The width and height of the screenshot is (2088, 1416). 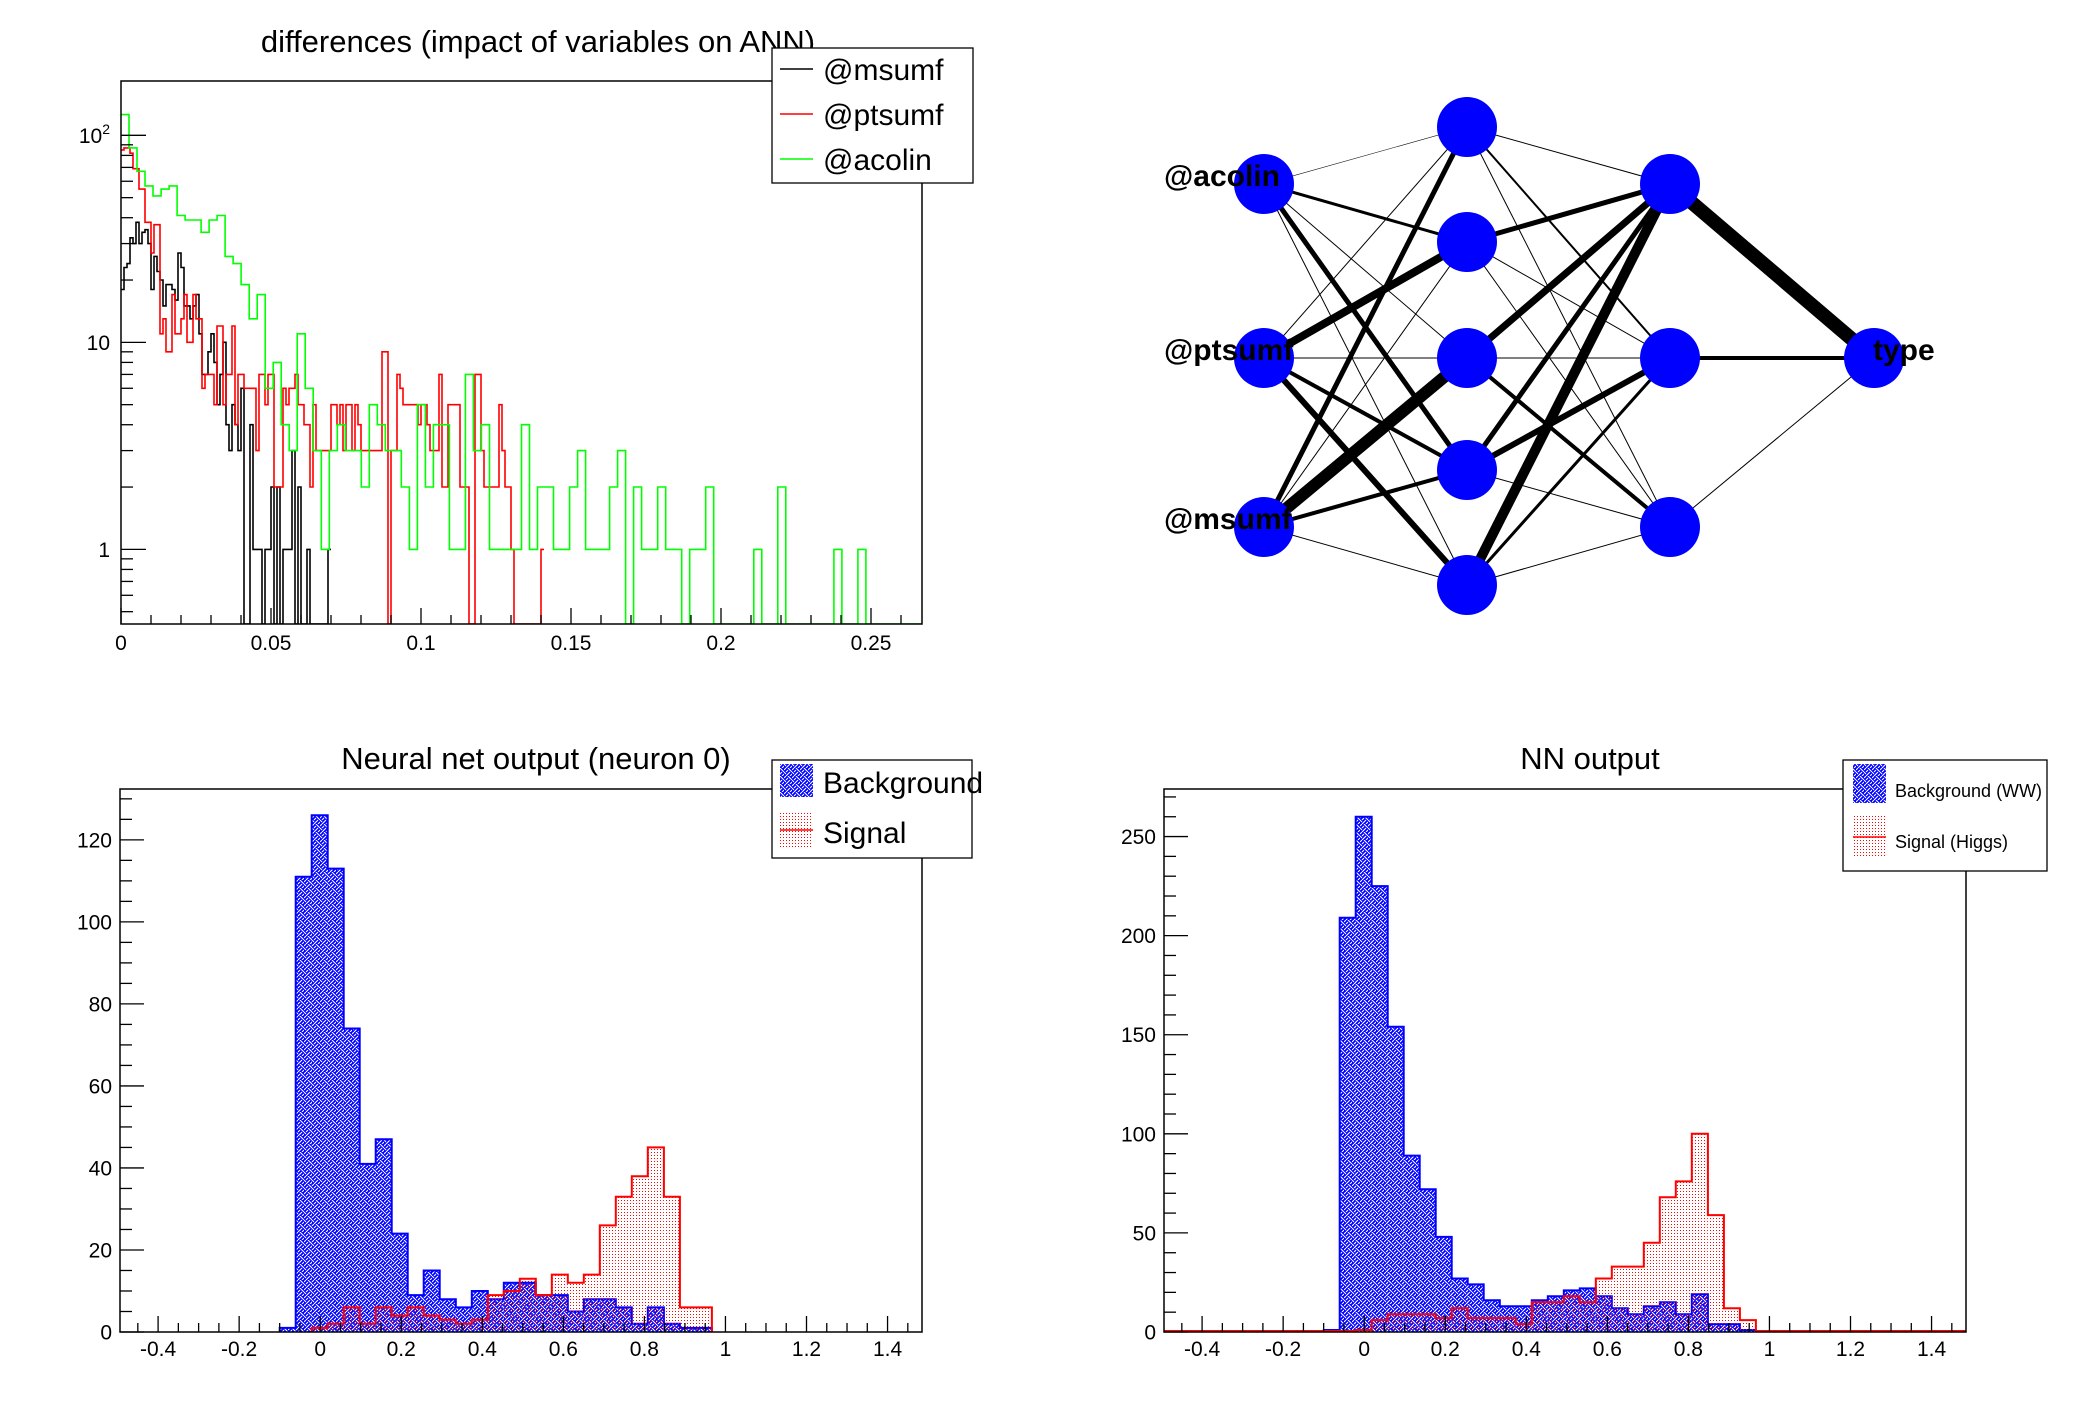 I want to click on y-tick-label-base: 60, so click(x=100, y=1086).